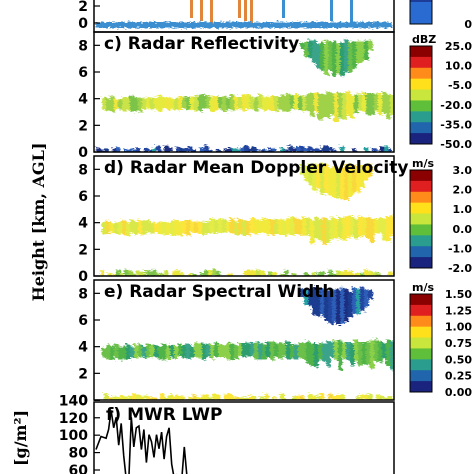  I want to click on ytick-label-d: 6, so click(83, 197).